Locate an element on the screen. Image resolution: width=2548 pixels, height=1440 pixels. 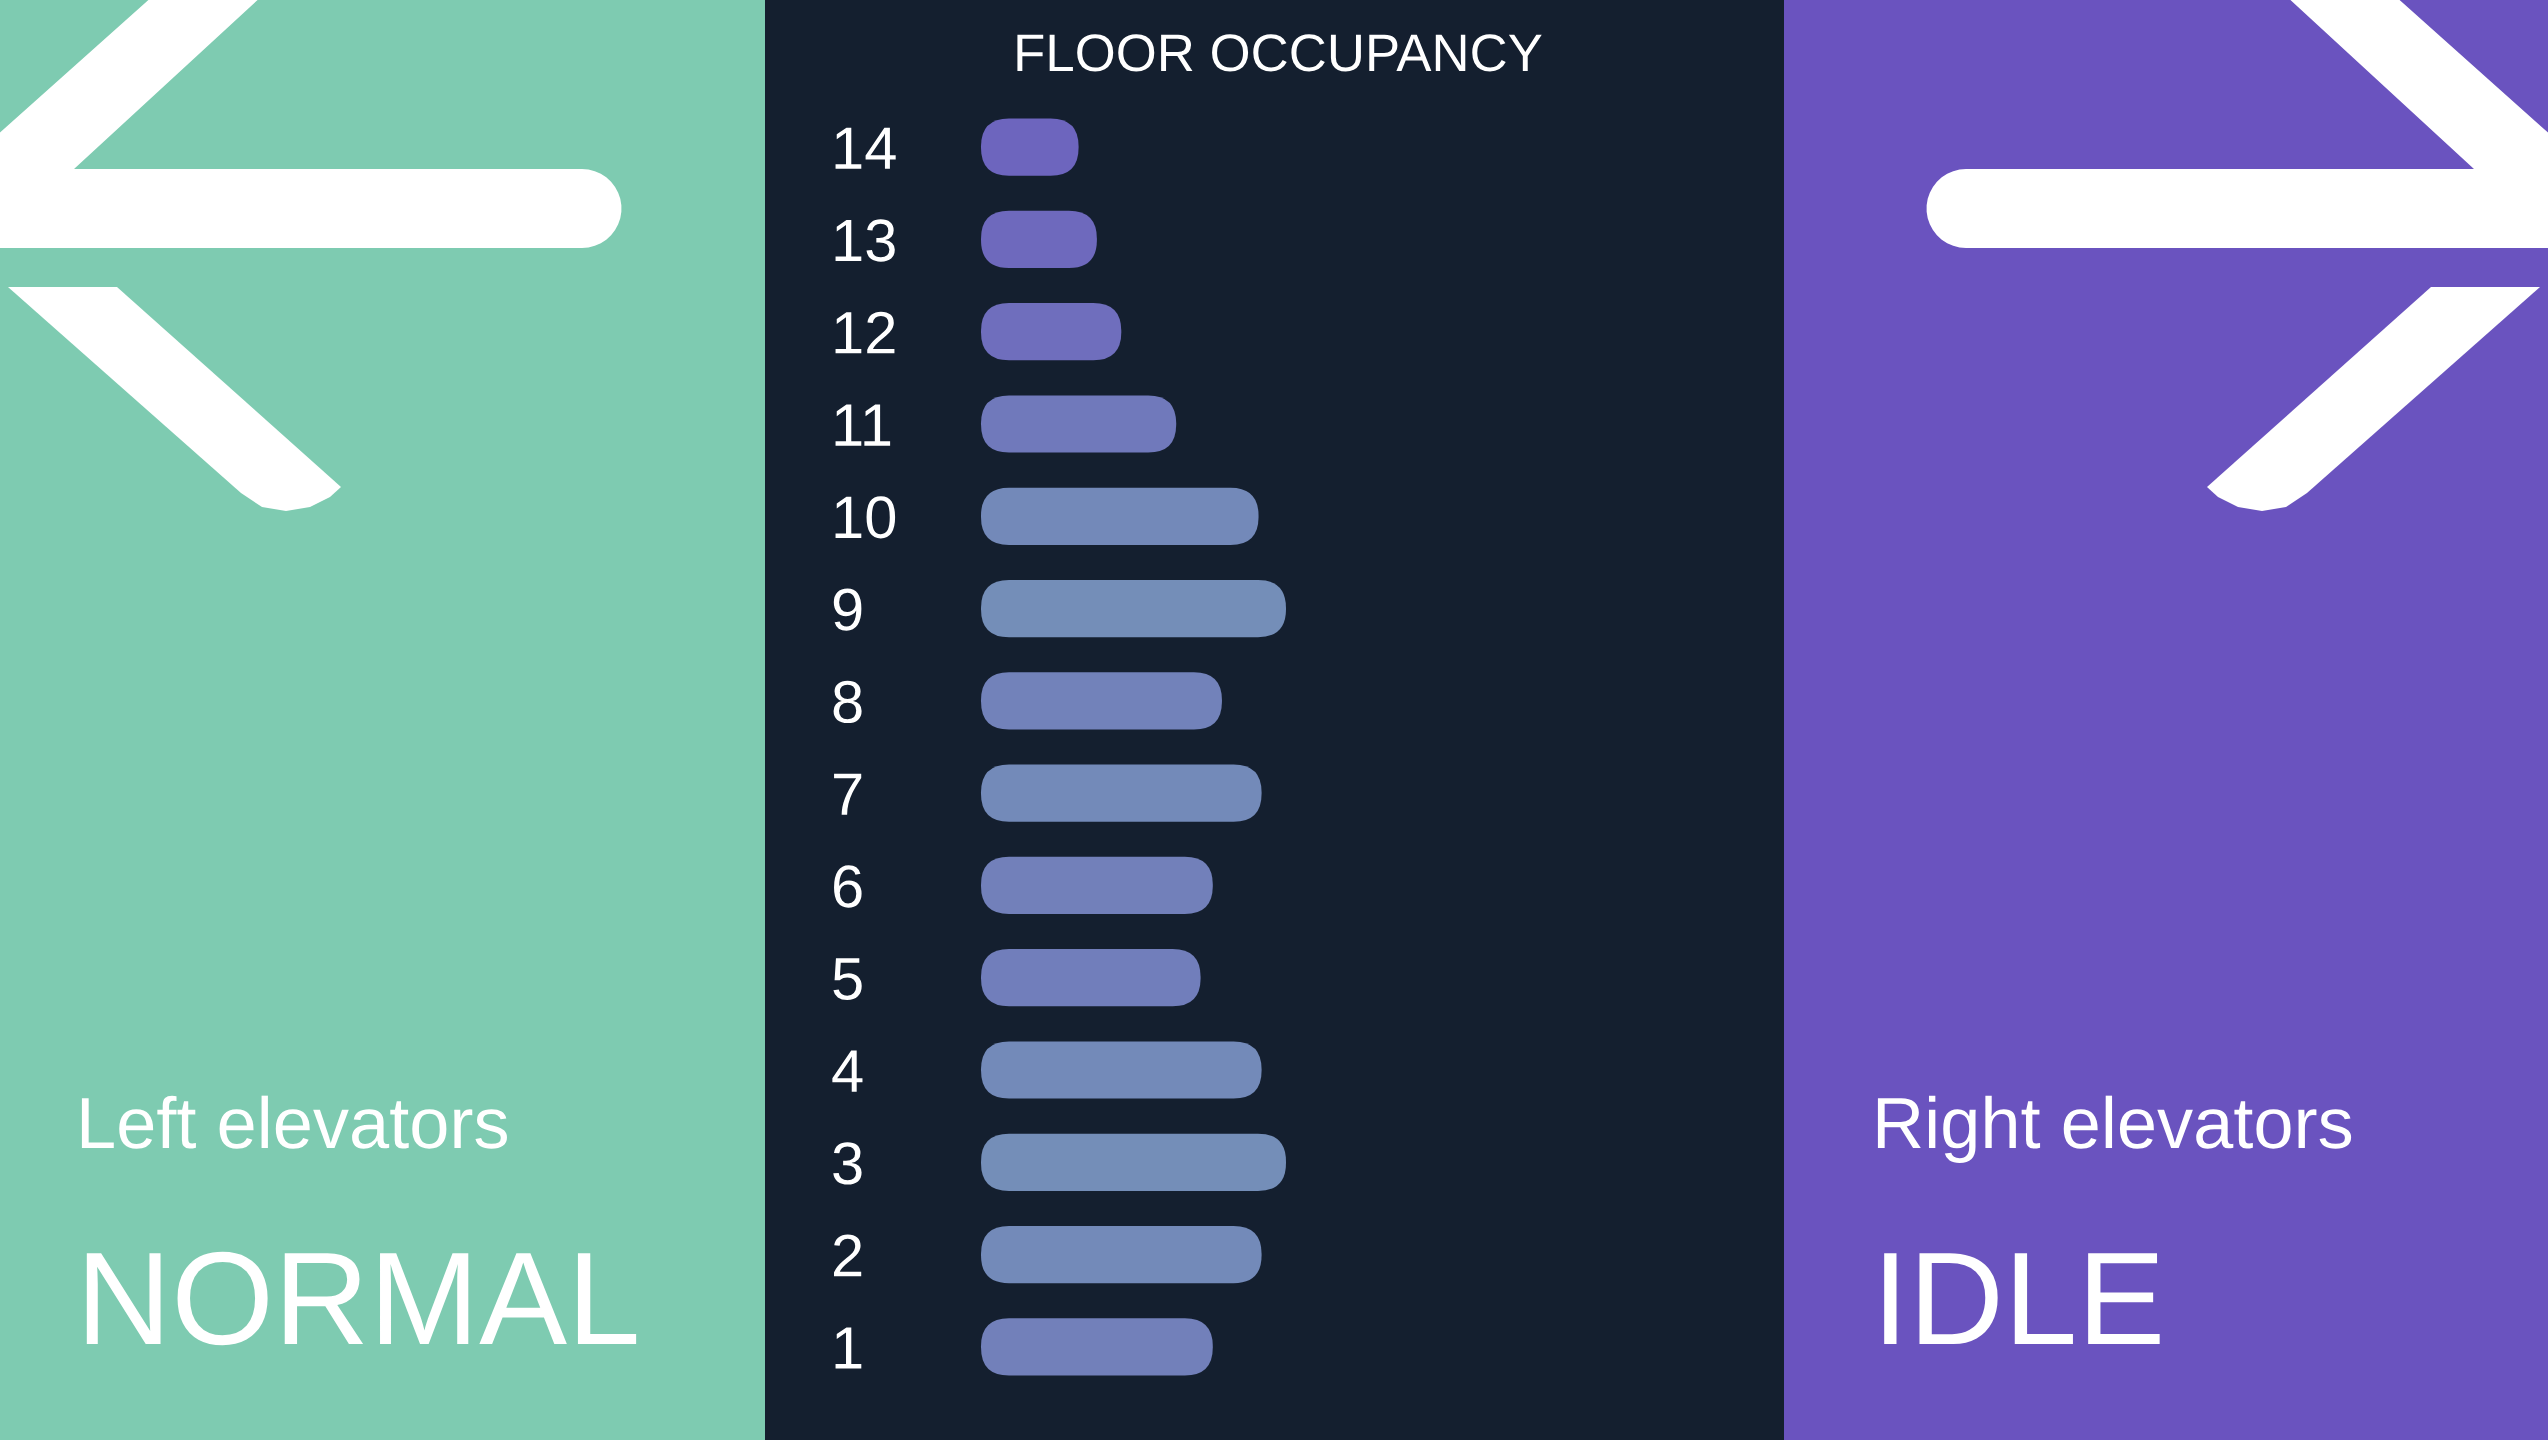
y-tick-label: 14 is located at coordinates (865, 148).